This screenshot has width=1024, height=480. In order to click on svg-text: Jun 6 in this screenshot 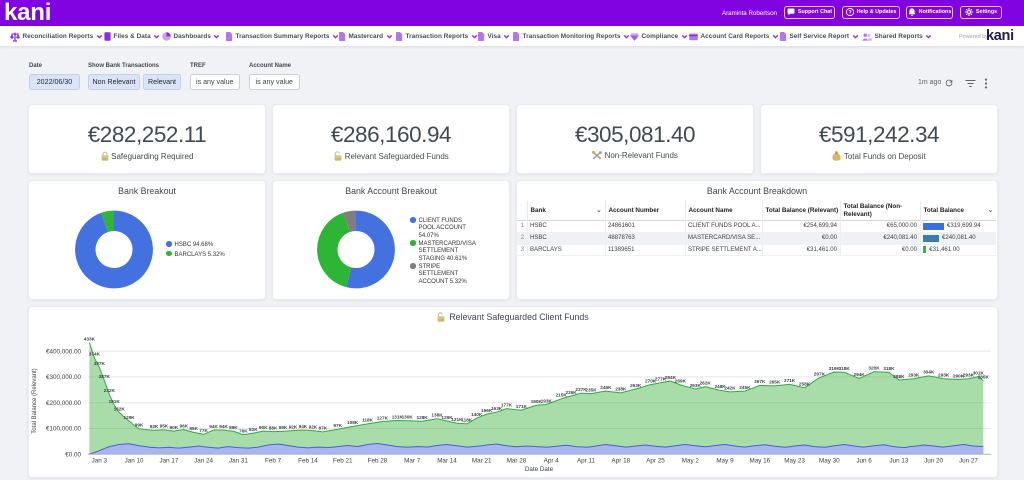, I will do `click(864, 461)`.